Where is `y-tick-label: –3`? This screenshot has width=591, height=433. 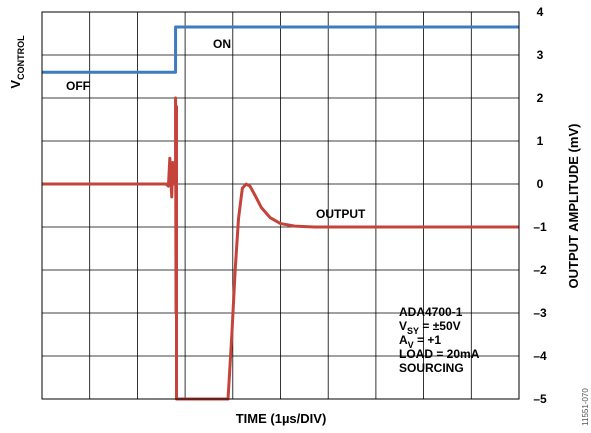 y-tick-label: –3 is located at coordinates (540, 313).